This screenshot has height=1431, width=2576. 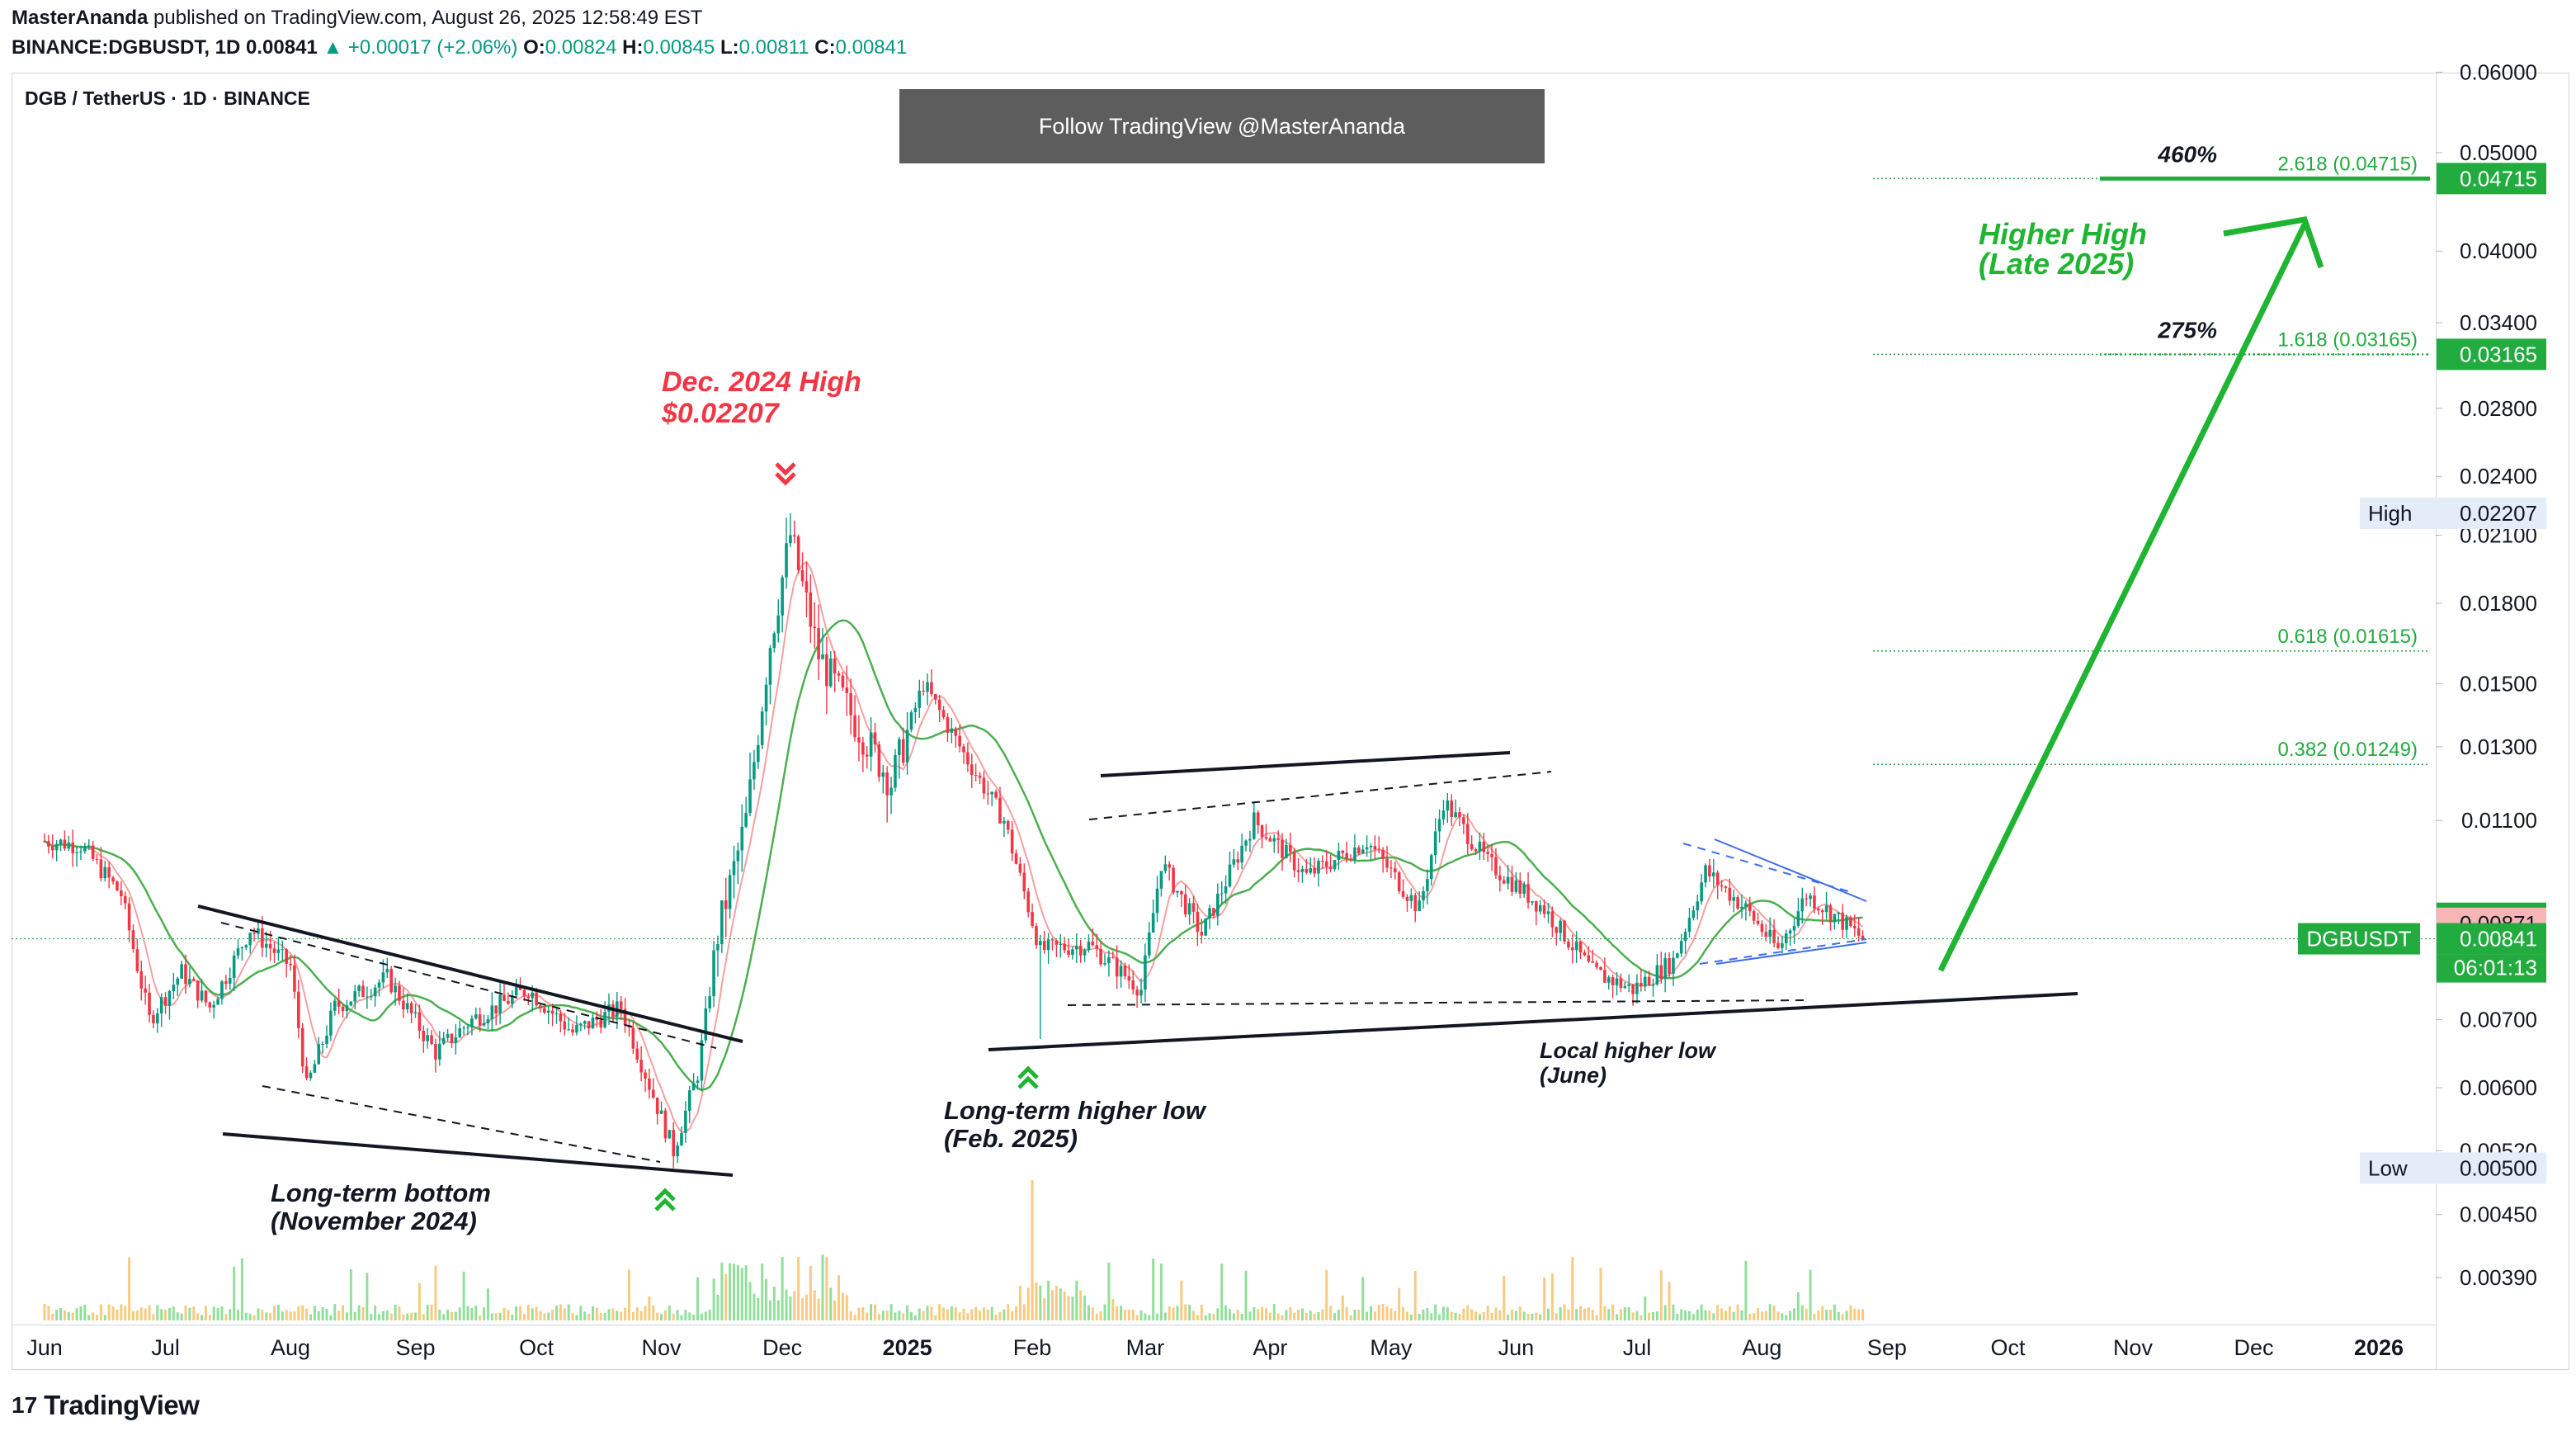 I want to click on tradingview-logo: 17 TradingView, so click(x=106, y=1405).